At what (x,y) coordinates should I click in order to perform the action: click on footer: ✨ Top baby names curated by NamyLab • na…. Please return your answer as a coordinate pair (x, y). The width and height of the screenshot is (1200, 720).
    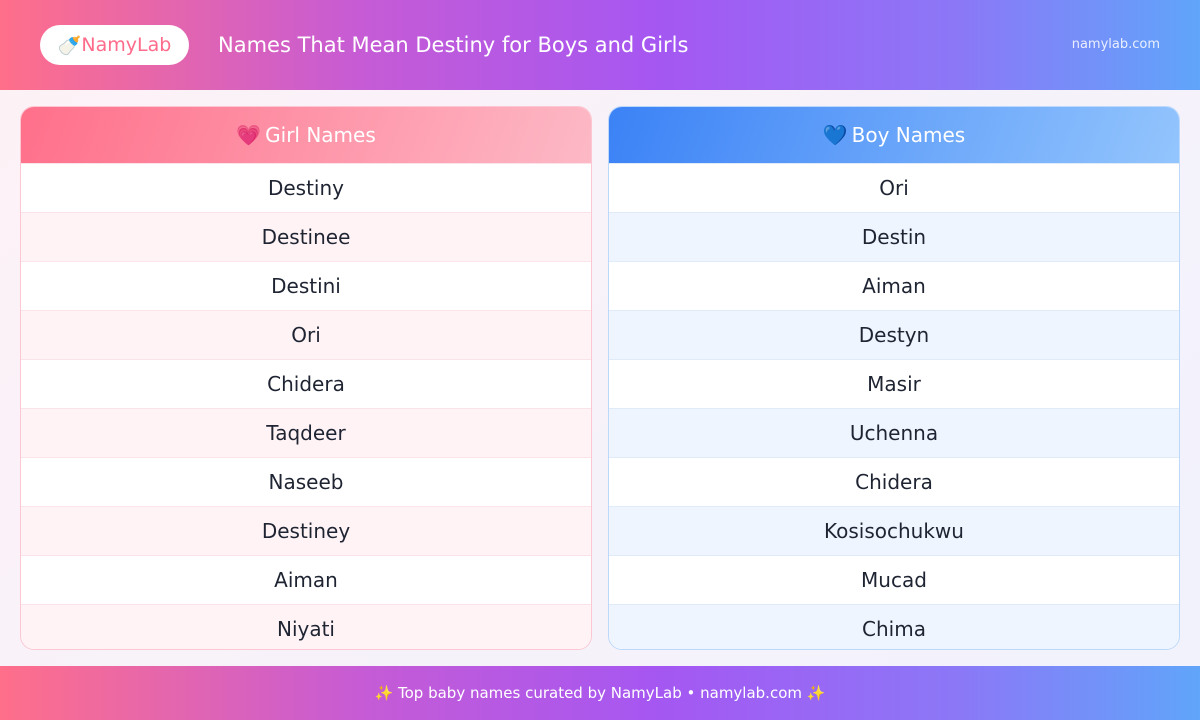
    Looking at the image, I should click on (600, 693).